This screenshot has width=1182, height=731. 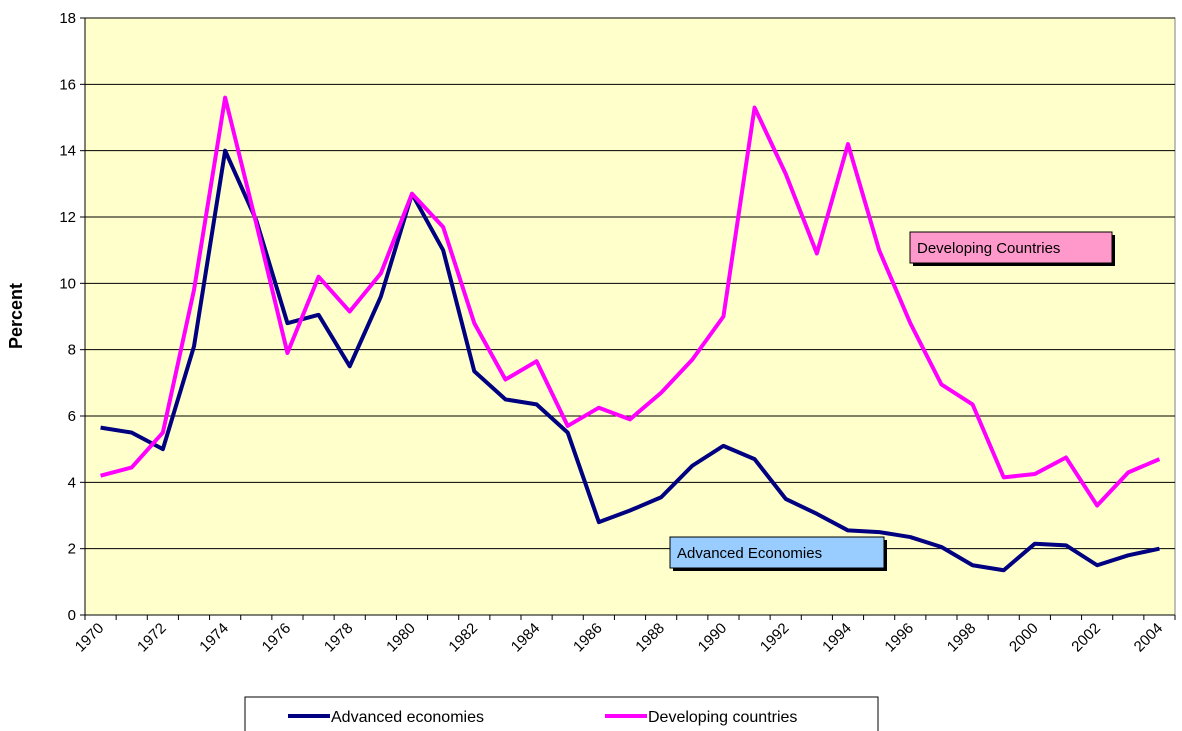 What do you see at coordinates (463, 638) in the screenshot?
I see `x-tick-label: 1982` at bounding box center [463, 638].